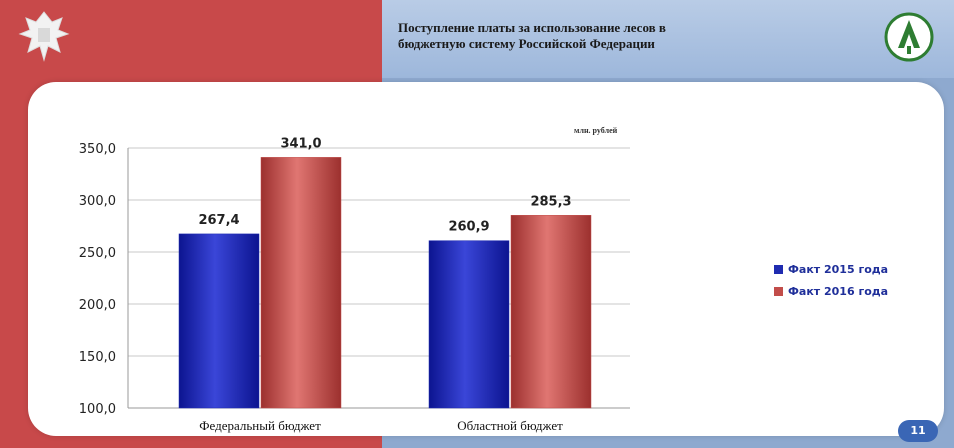  What do you see at coordinates (301, 283) in the screenshot?
I see `bar-2016-federal` at bounding box center [301, 283].